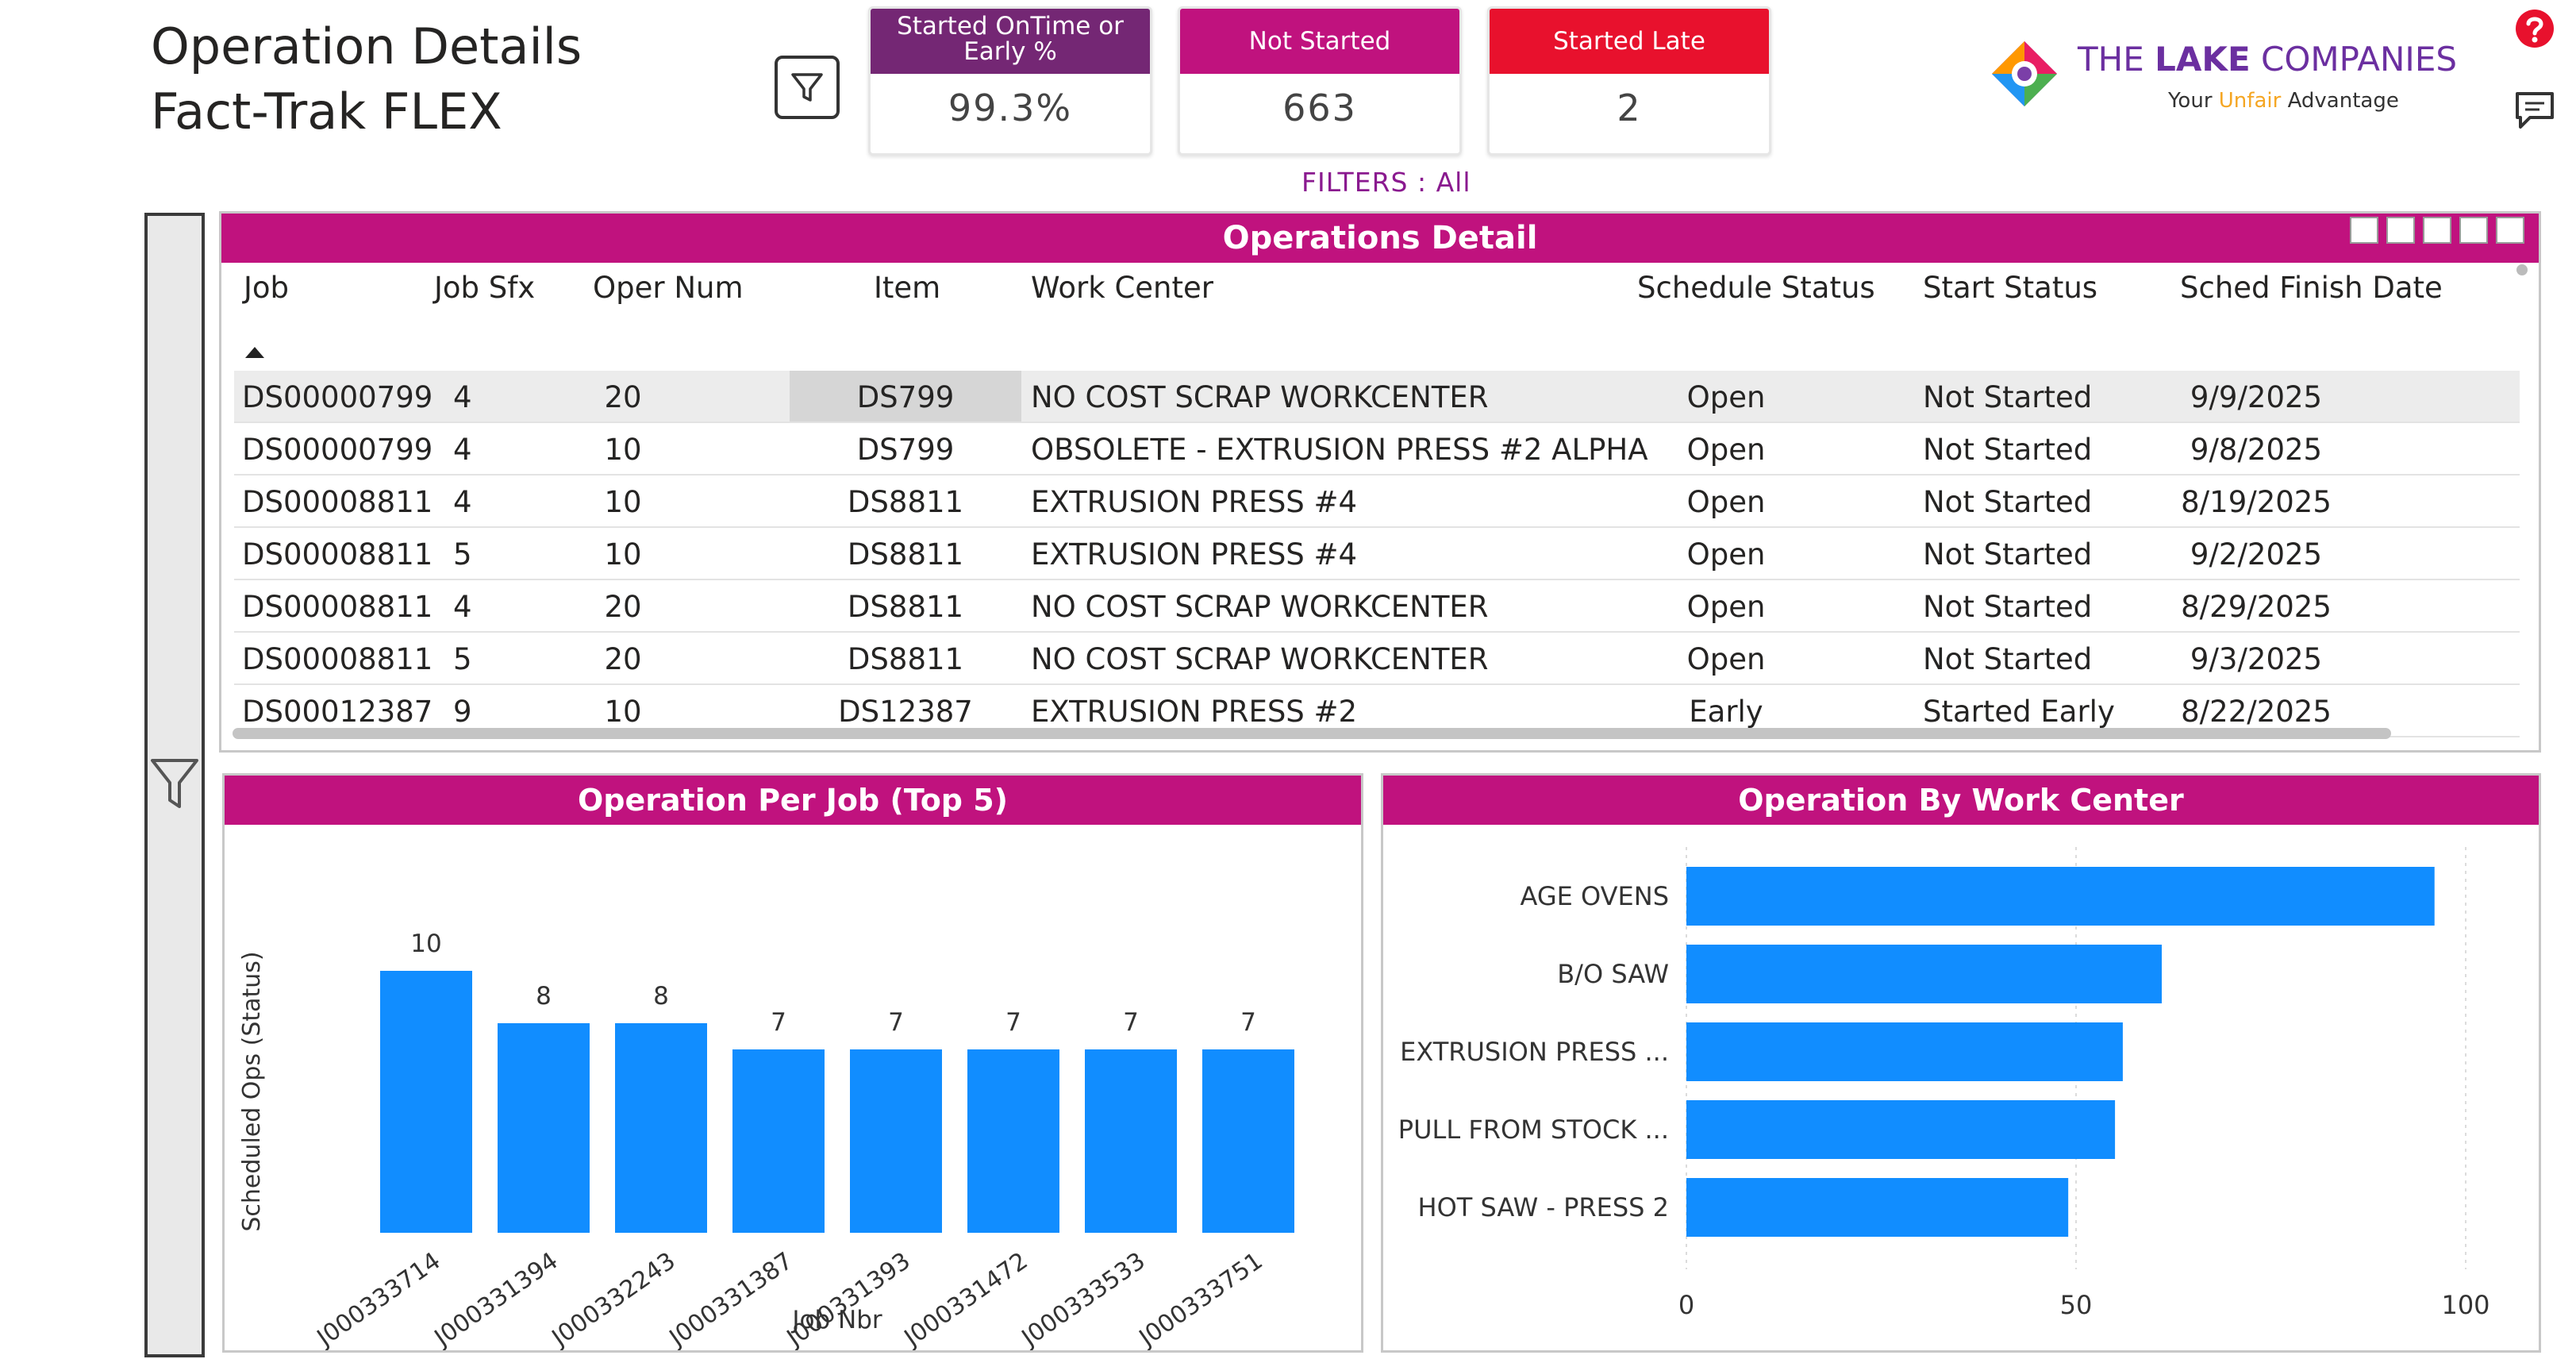 This screenshot has width=2576, height=1359. I want to click on table-cell: 8/19/2025, so click(2256, 502).